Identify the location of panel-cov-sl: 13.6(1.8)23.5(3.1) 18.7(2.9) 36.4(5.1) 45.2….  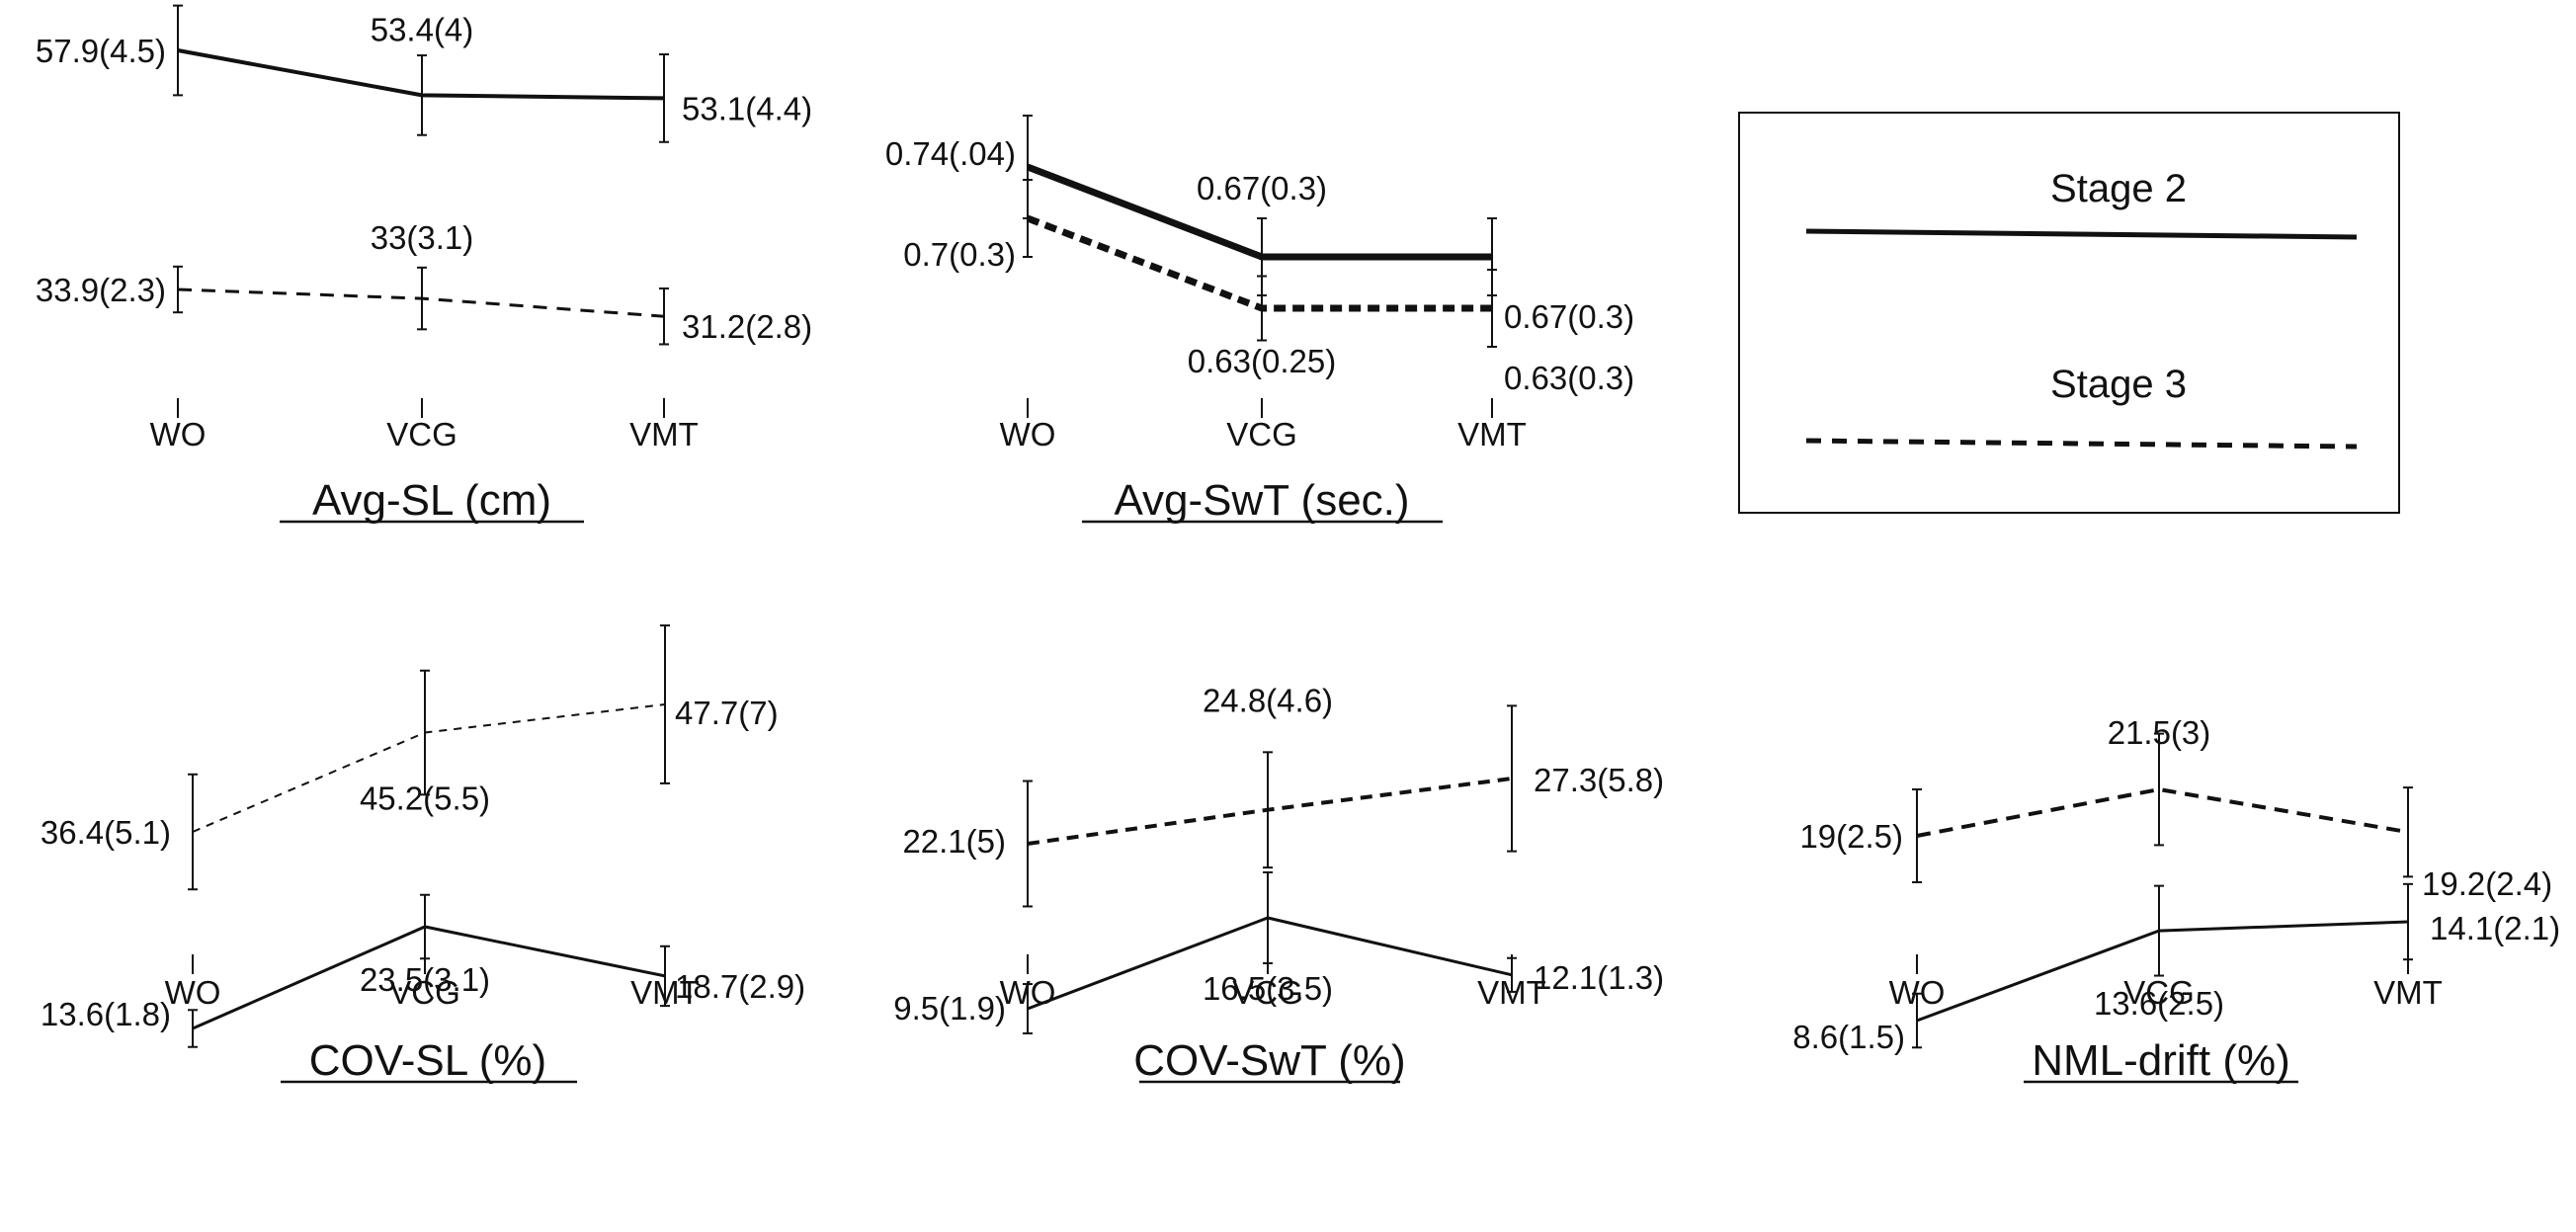
(423, 854).